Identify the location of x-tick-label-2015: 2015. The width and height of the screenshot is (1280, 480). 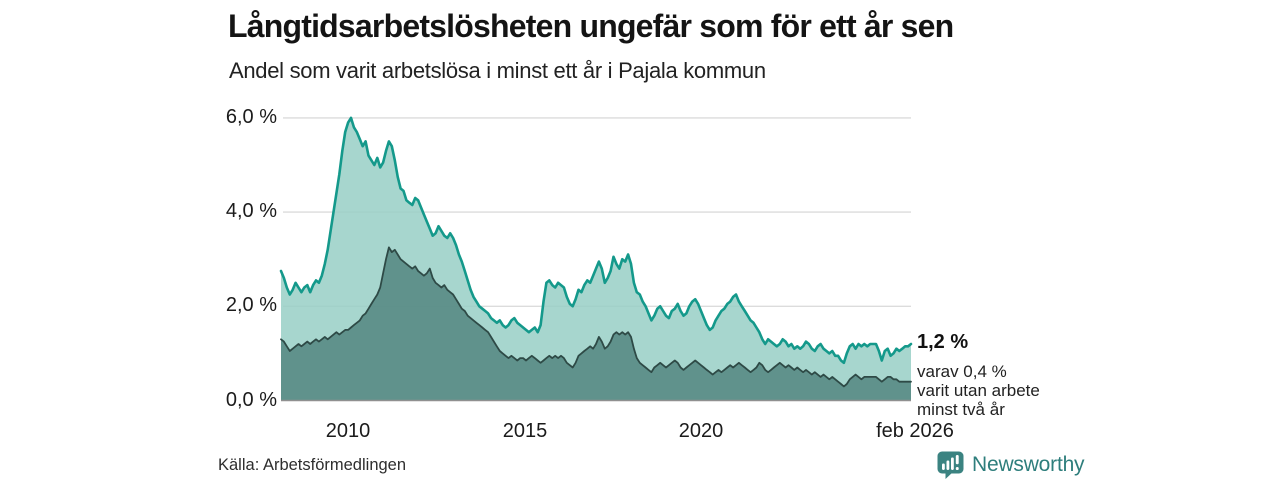
(525, 431).